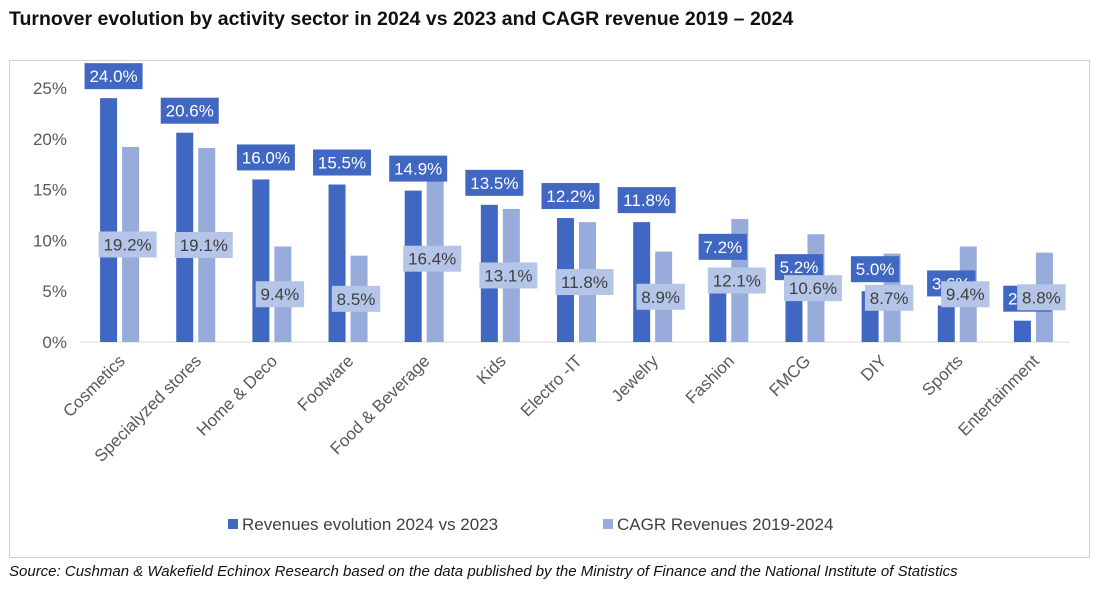 This screenshot has height=610, width=1101. What do you see at coordinates (54, 291) in the screenshot?
I see `y-tick-label: 5%` at bounding box center [54, 291].